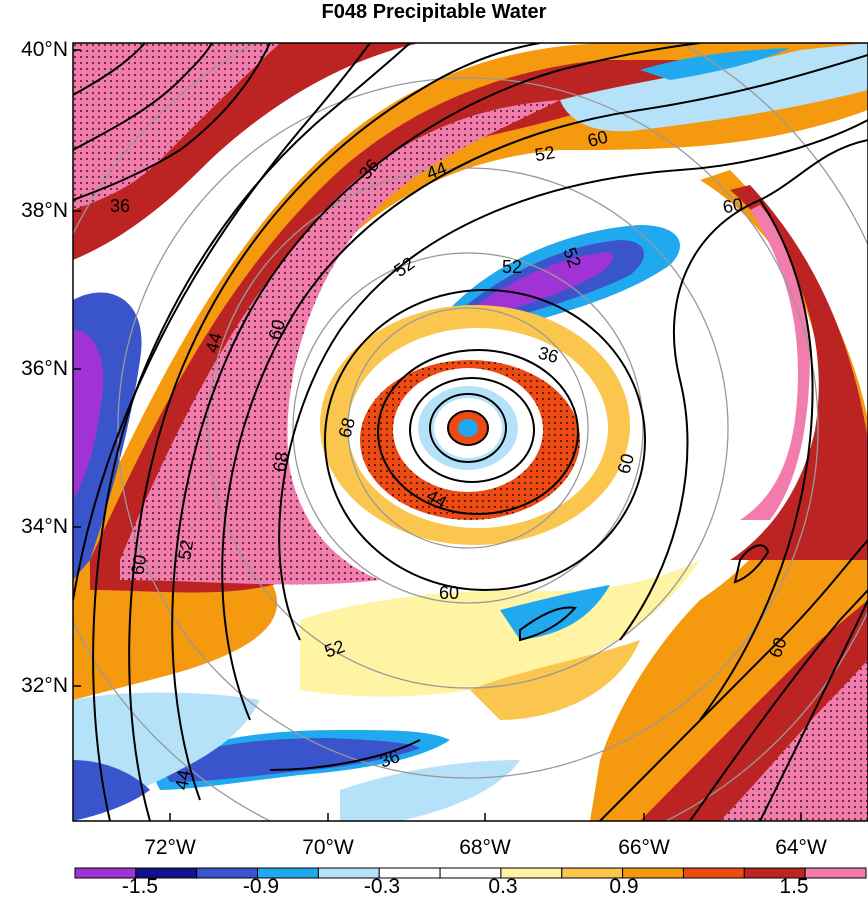  What do you see at coordinates (261, 886) in the screenshot?
I see `colorbar-label: -0.9` at bounding box center [261, 886].